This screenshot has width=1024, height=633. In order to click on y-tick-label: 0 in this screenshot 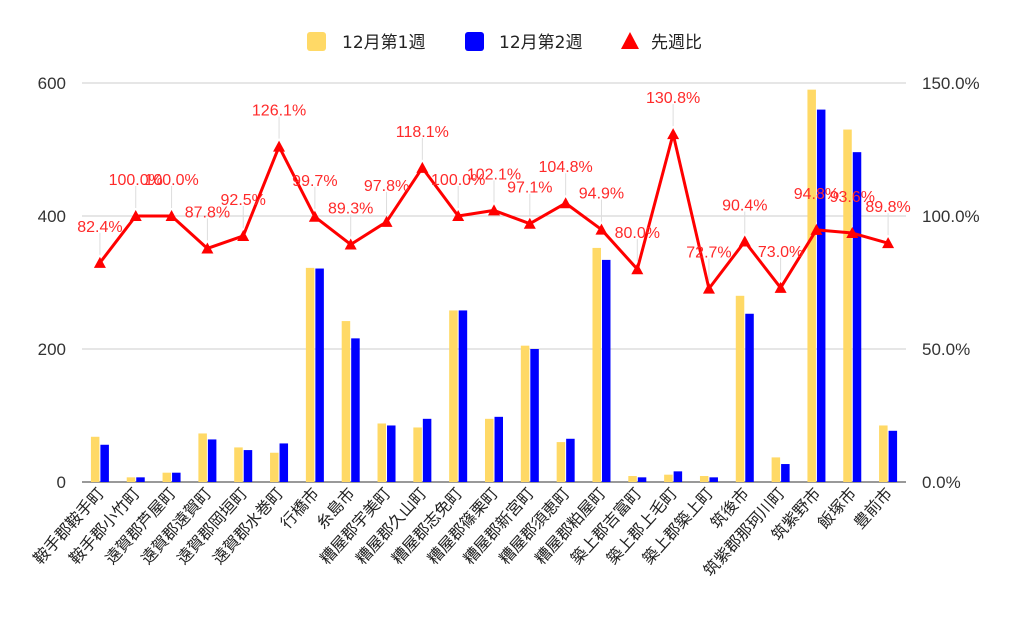, I will do `click(61, 482)`.